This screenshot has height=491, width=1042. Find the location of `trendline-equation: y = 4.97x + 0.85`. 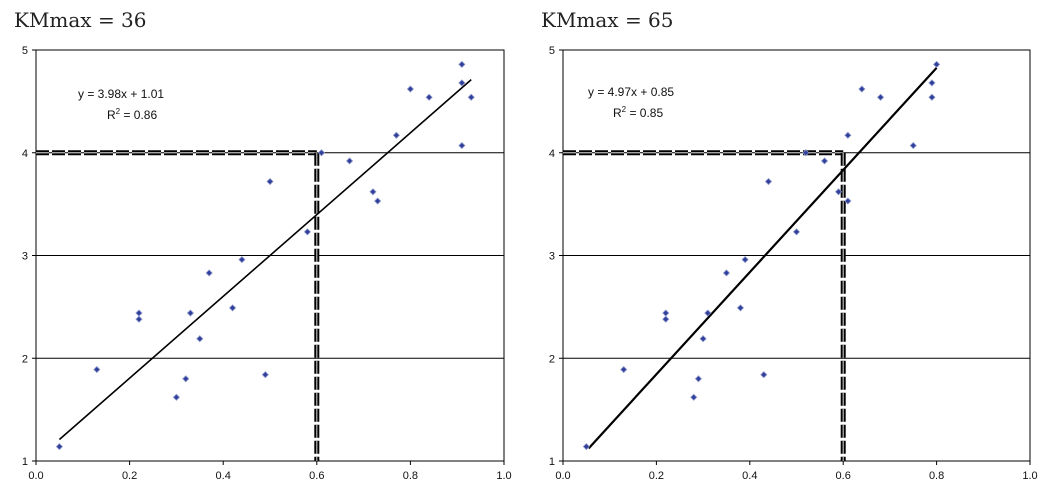

trendline-equation: y = 4.97x + 0.85 is located at coordinates (631, 92).